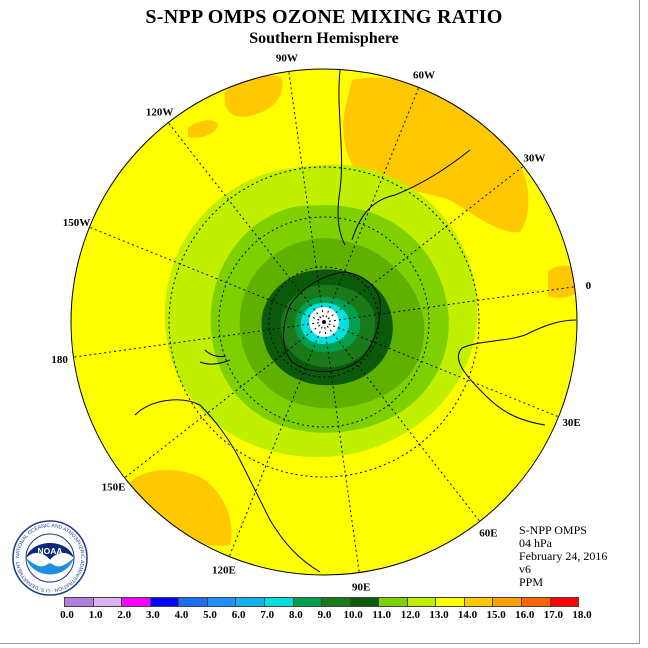  Describe the element at coordinates (324, 38) in the screenshot. I see `map-subtitle: Southern Hemisphere` at that location.